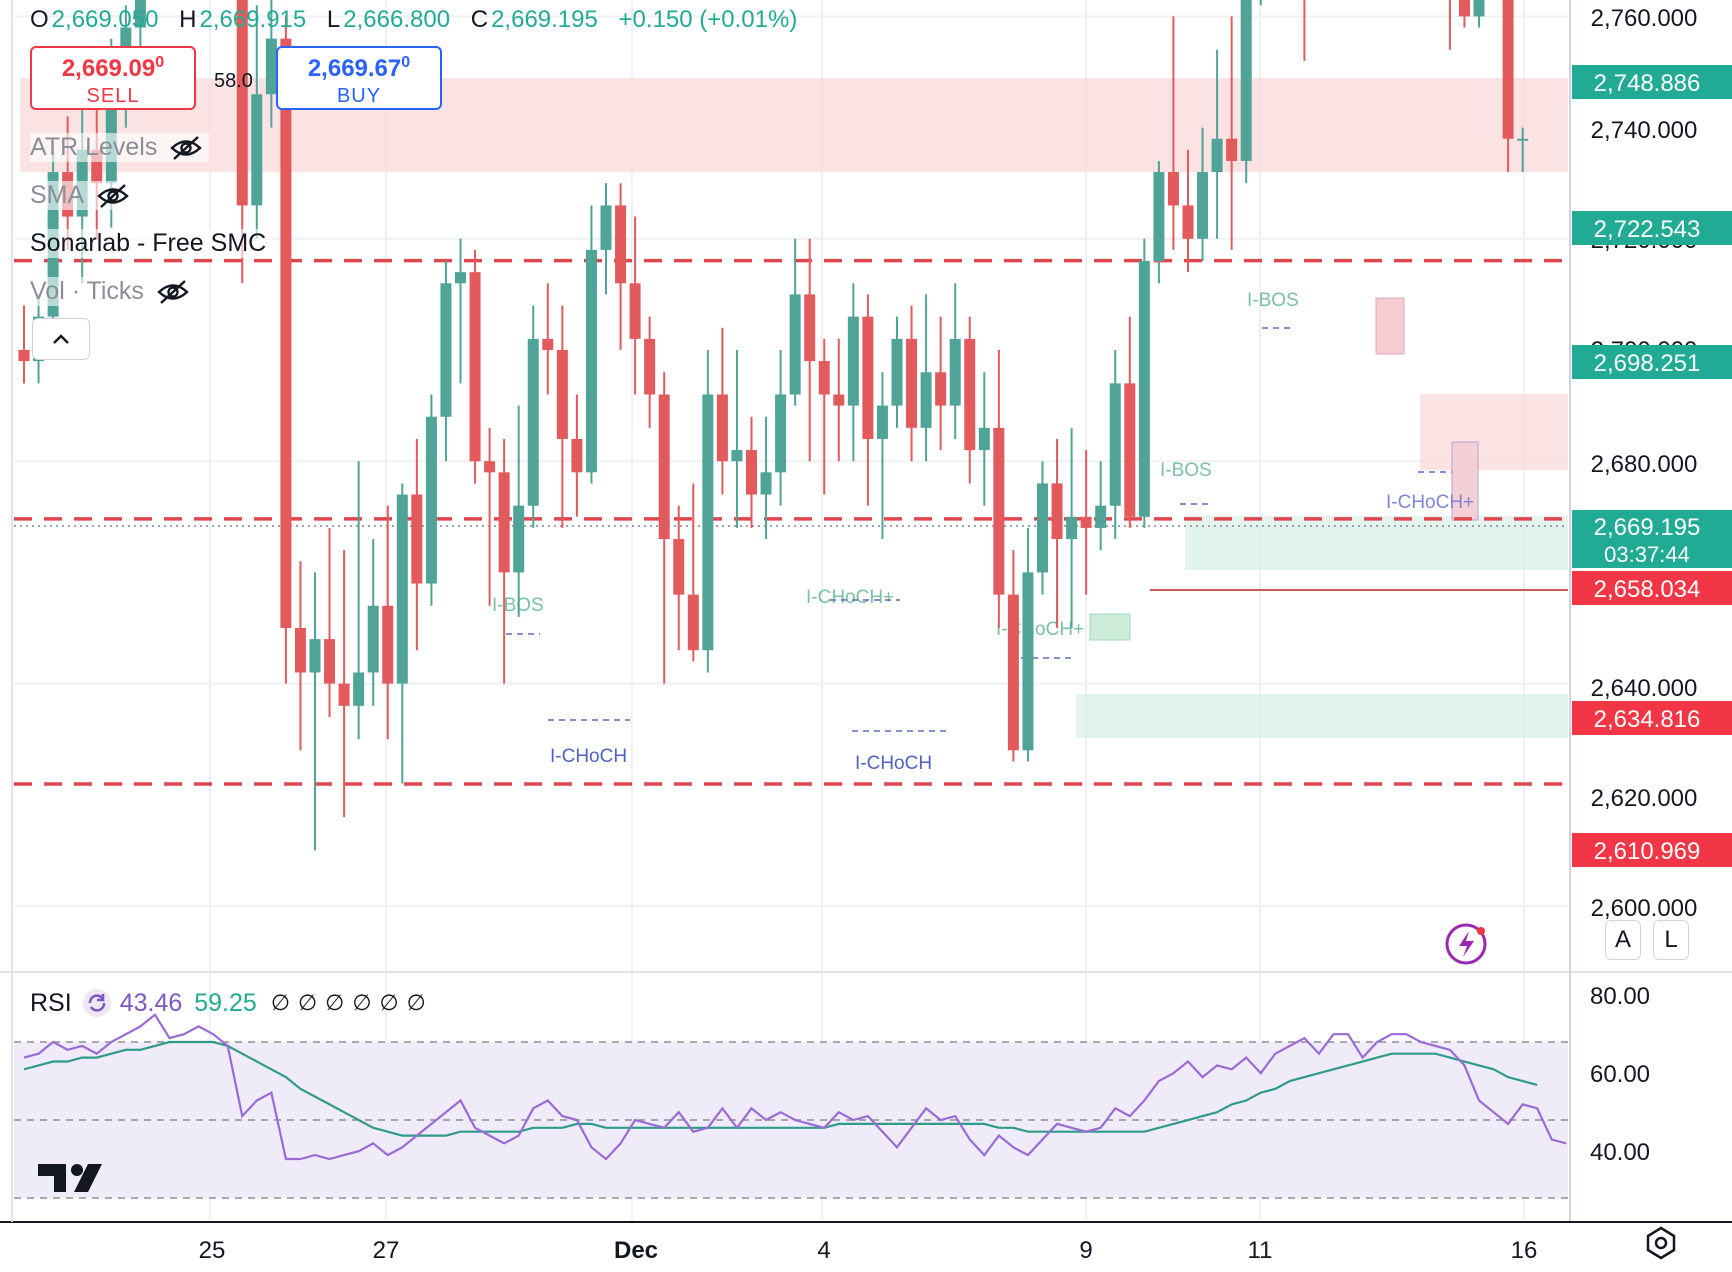 The image size is (1732, 1272). What do you see at coordinates (823, 1250) in the screenshot?
I see `time-tick-label: 4` at bounding box center [823, 1250].